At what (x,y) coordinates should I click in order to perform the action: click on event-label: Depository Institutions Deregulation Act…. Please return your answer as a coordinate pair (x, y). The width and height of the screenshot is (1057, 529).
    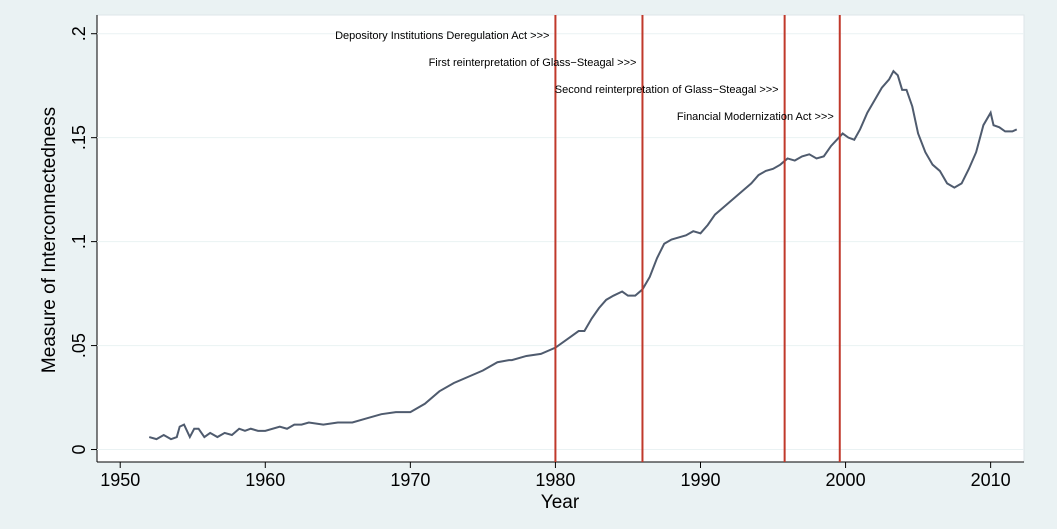
    Looking at the image, I should click on (442, 36).